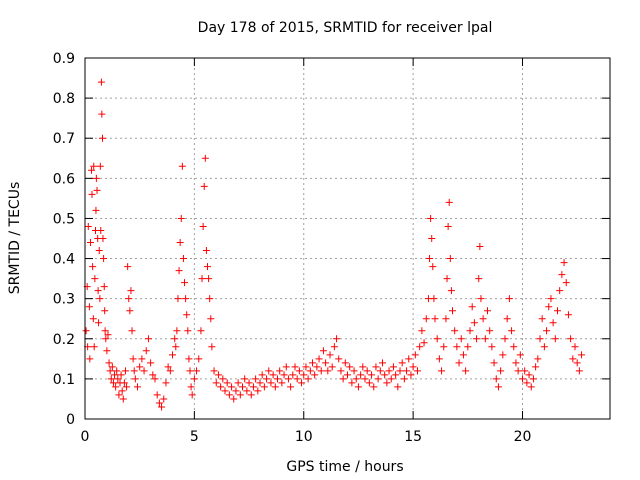 This screenshot has width=640, height=480. I want to click on x-tick-label: 15, so click(413, 437).